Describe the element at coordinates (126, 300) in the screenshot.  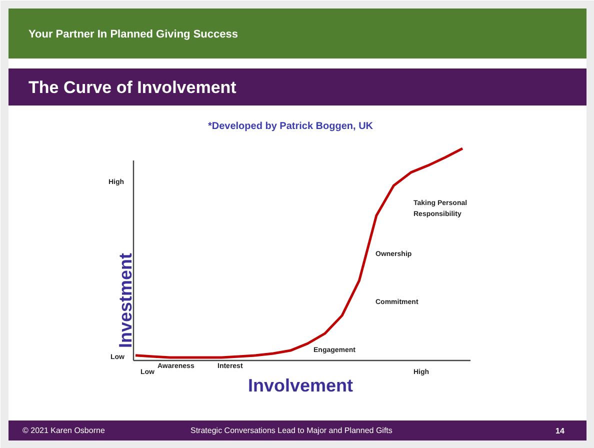
I see `y-axis-title: Investment` at that location.